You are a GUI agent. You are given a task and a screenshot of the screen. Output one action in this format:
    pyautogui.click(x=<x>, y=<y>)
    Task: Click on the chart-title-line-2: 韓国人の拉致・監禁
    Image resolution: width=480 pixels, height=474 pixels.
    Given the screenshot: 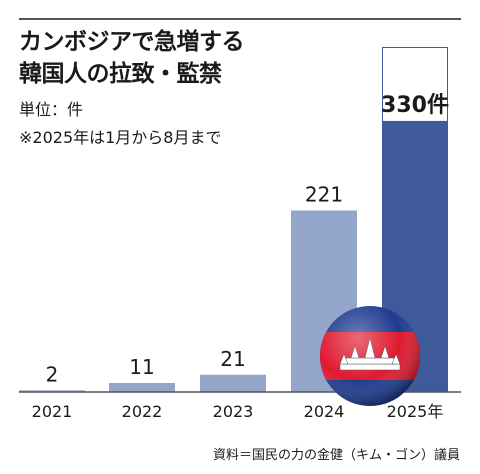 What is the action you would take?
    pyautogui.click(x=120, y=74)
    